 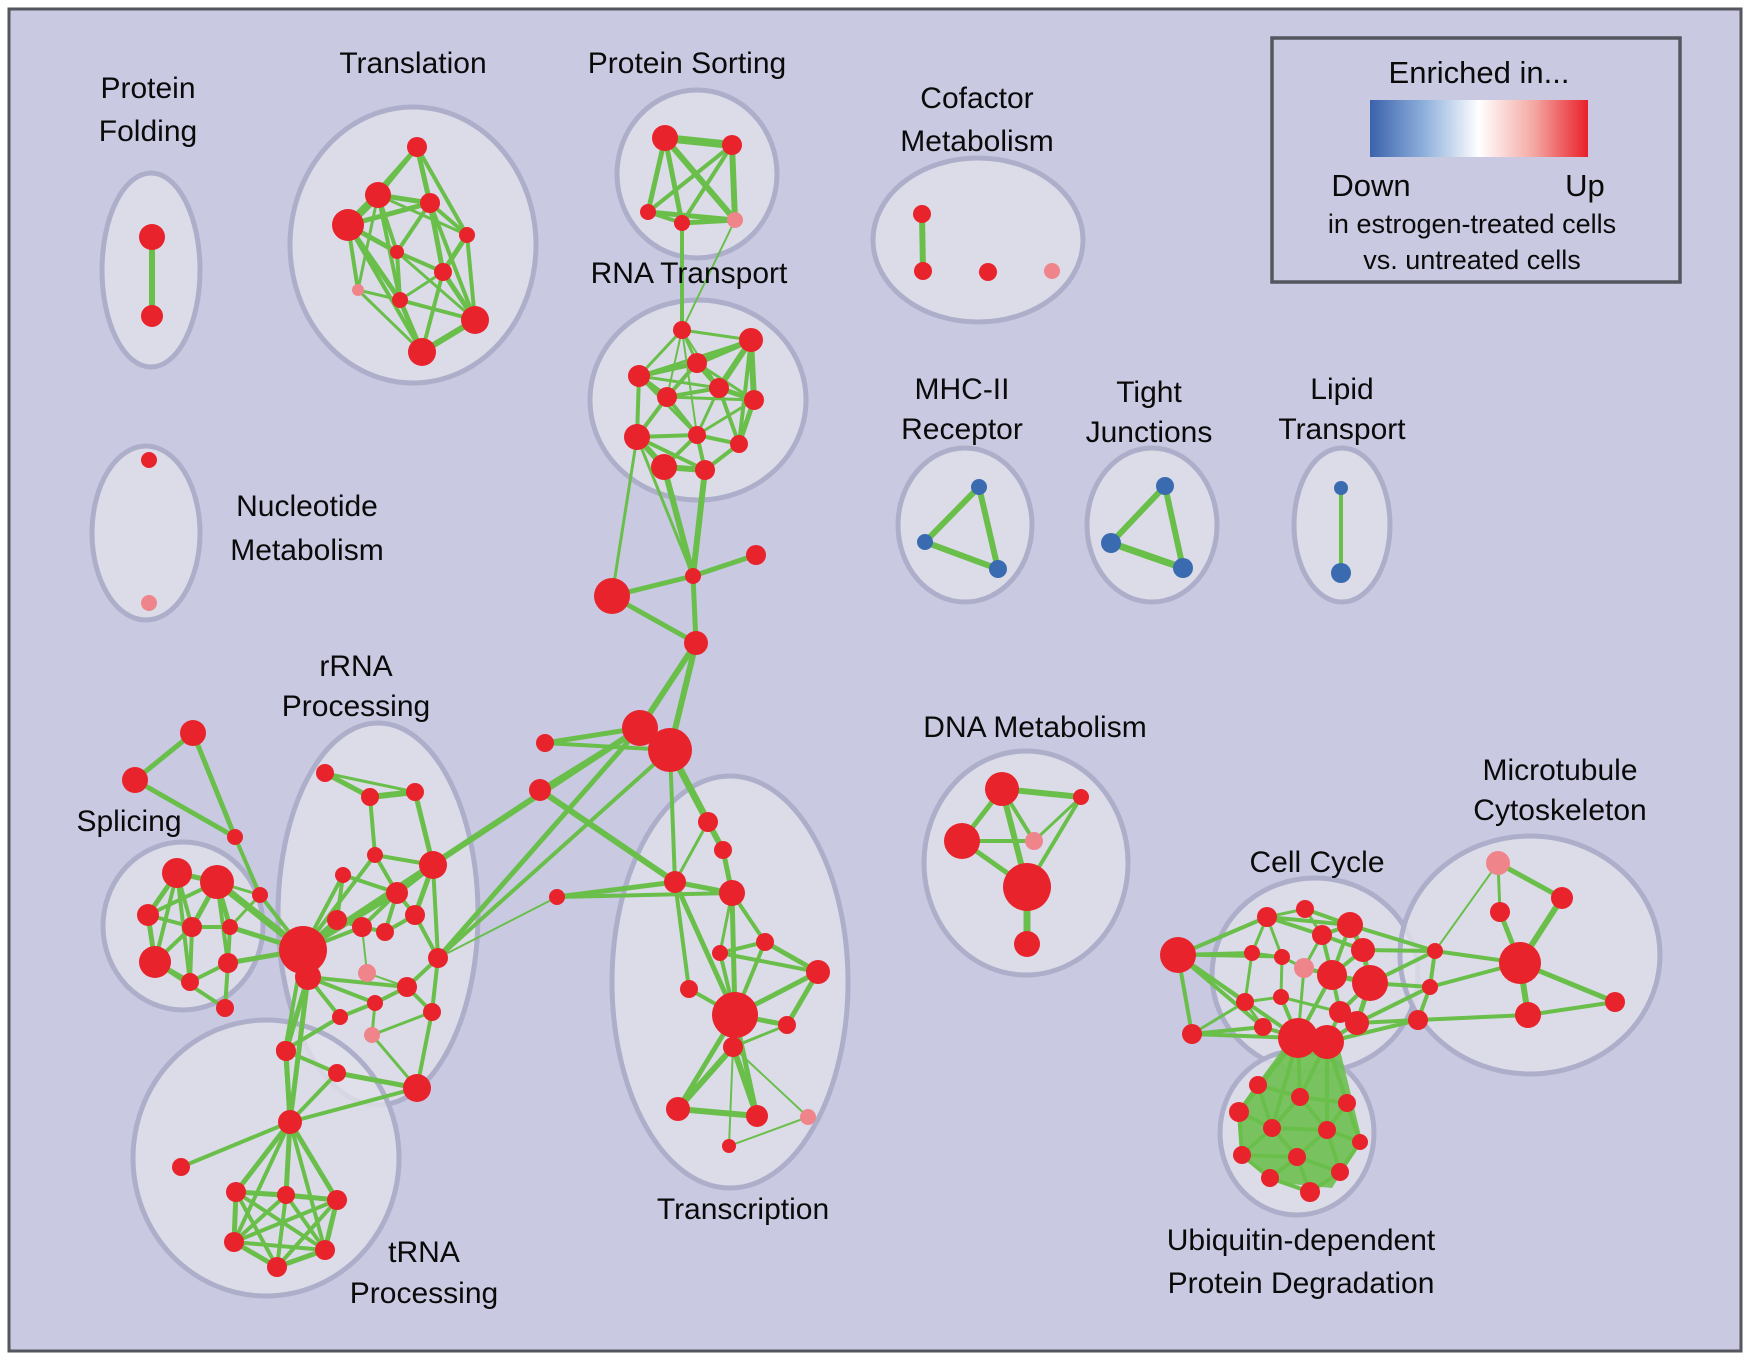 What do you see at coordinates (432, 1012) in the screenshot?
I see `gene-set-node-R20` at bounding box center [432, 1012].